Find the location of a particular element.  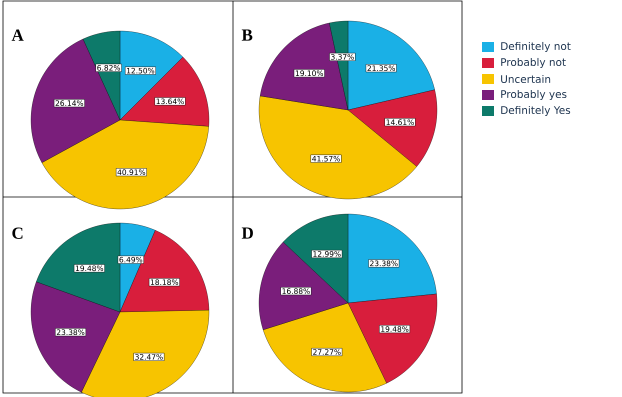

chart-title: A is located at coordinates (18, 35).